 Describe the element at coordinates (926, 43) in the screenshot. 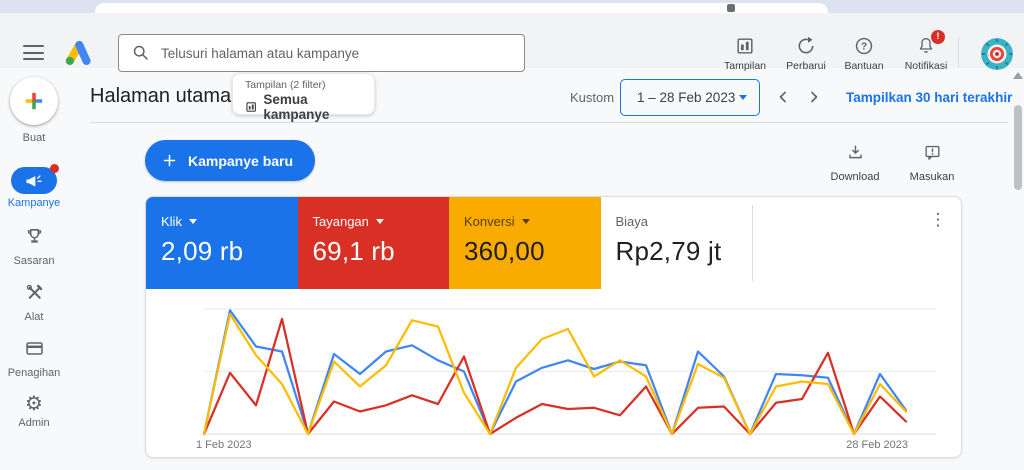

I see `bell-icon: !` at that location.